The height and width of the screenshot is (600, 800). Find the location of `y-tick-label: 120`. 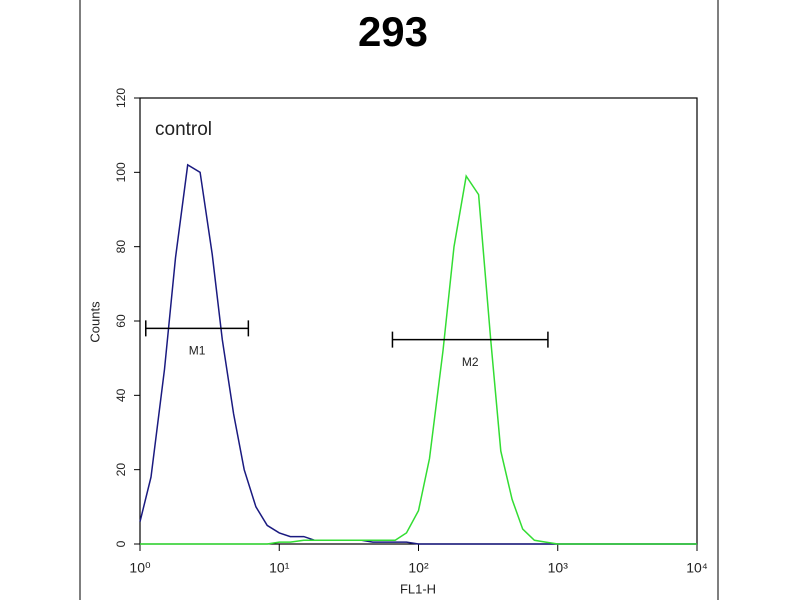

y-tick-label: 120 is located at coordinates (121, 98).